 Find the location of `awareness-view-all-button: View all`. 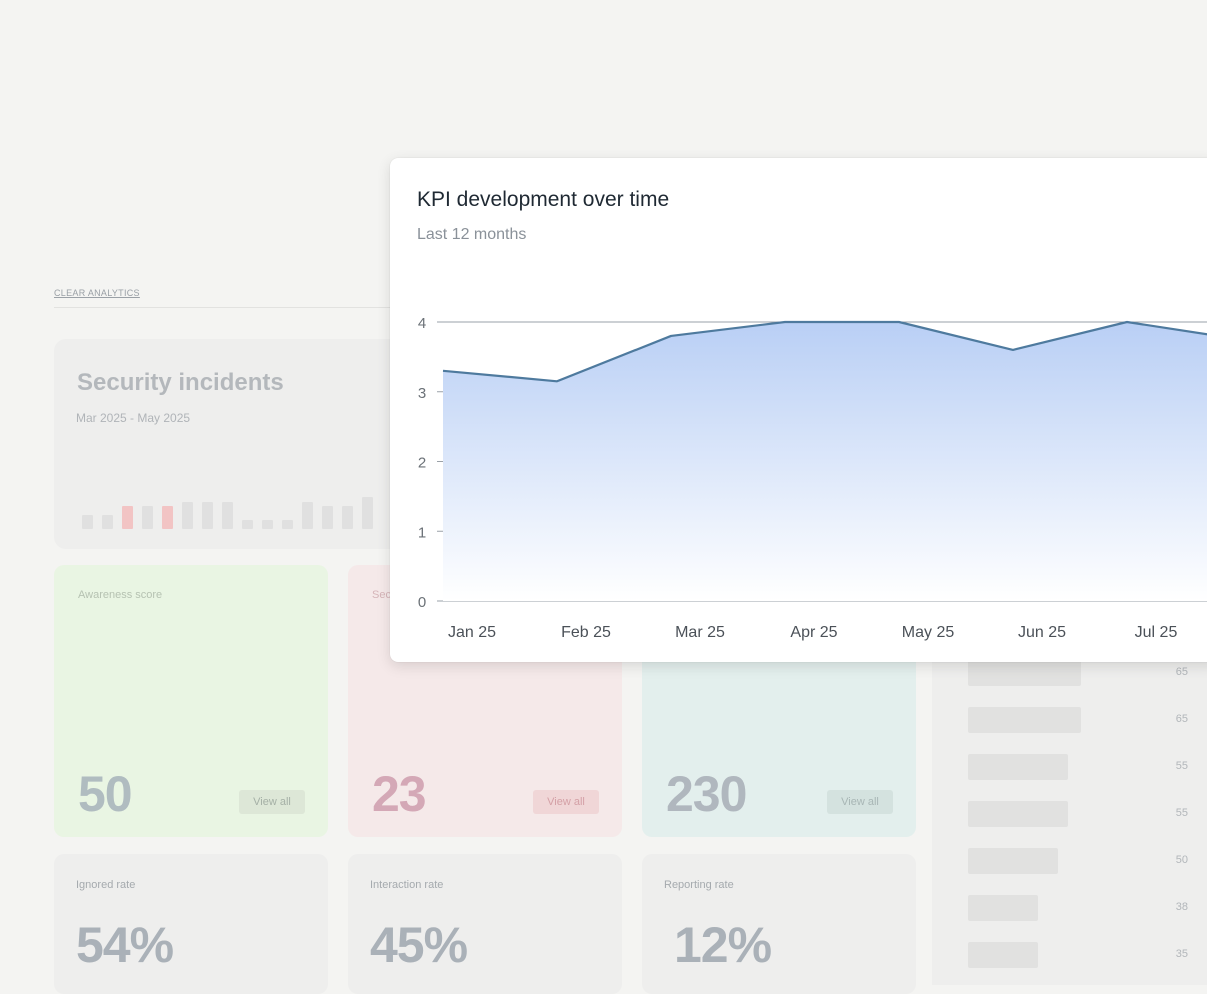

awareness-view-all-button: View all is located at coordinates (272, 802).